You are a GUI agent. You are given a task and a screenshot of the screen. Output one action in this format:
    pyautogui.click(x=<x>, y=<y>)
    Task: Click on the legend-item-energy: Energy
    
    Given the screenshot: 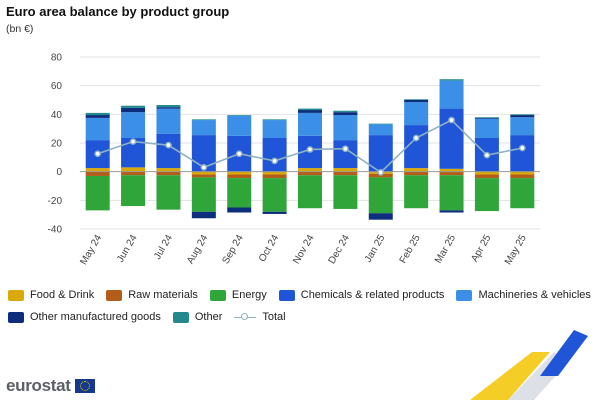 What is the action you would take?
    pyautogui.click(x=238, y=295)
    